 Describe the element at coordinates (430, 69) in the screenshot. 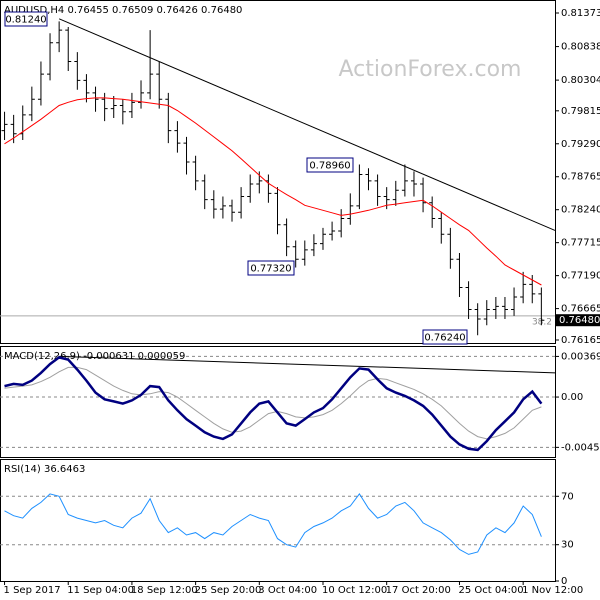

I see `watermark: ActionForex.com` at that location.